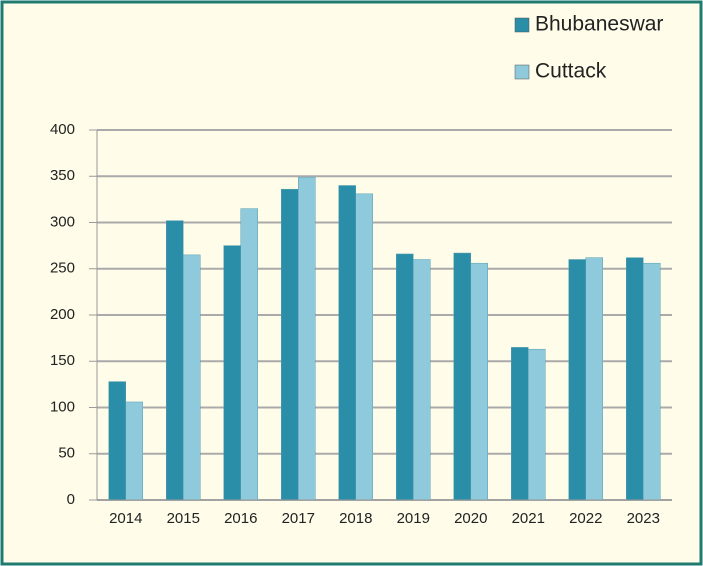 The image size is (703, 566). What do you see at coordinates (62, 360) in the screenshot?
I see `y-tick-label: 150` at bounding box center [62, 360].